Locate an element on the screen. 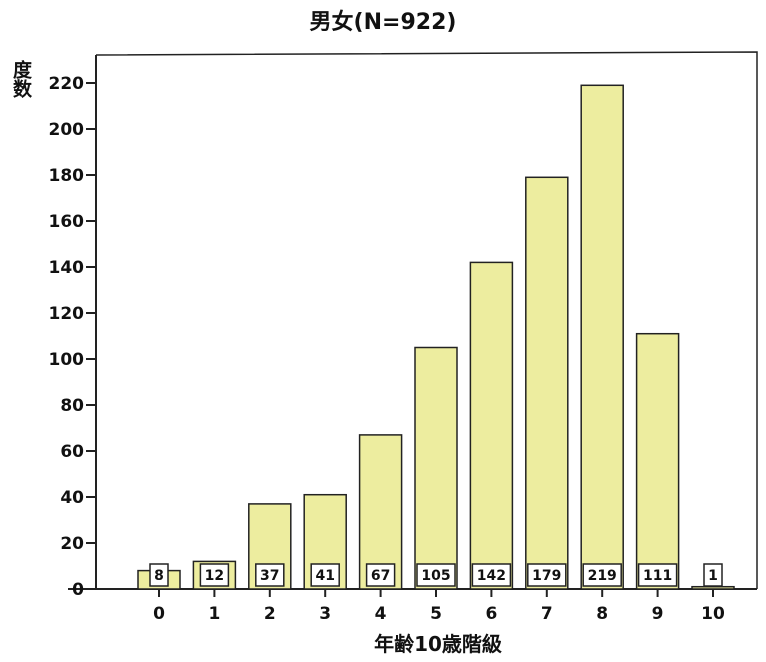 The width and height of the screenshot is (766, 662). x-tick-label: 5 is located at coordinates (436, 614).